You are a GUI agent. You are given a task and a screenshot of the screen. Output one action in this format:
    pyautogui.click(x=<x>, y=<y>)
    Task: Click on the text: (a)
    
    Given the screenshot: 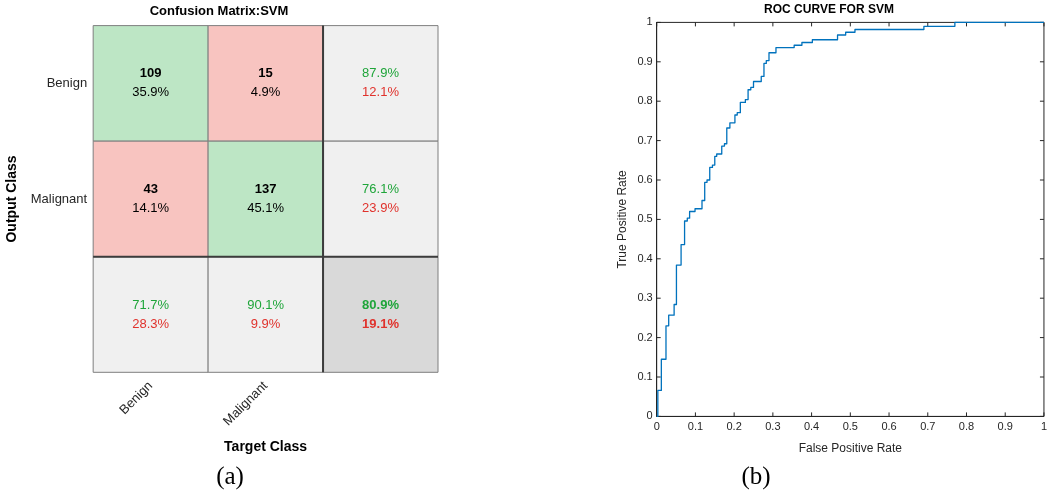 What is the action you would take?
    pyautogui.click(x=230, y=476)
    